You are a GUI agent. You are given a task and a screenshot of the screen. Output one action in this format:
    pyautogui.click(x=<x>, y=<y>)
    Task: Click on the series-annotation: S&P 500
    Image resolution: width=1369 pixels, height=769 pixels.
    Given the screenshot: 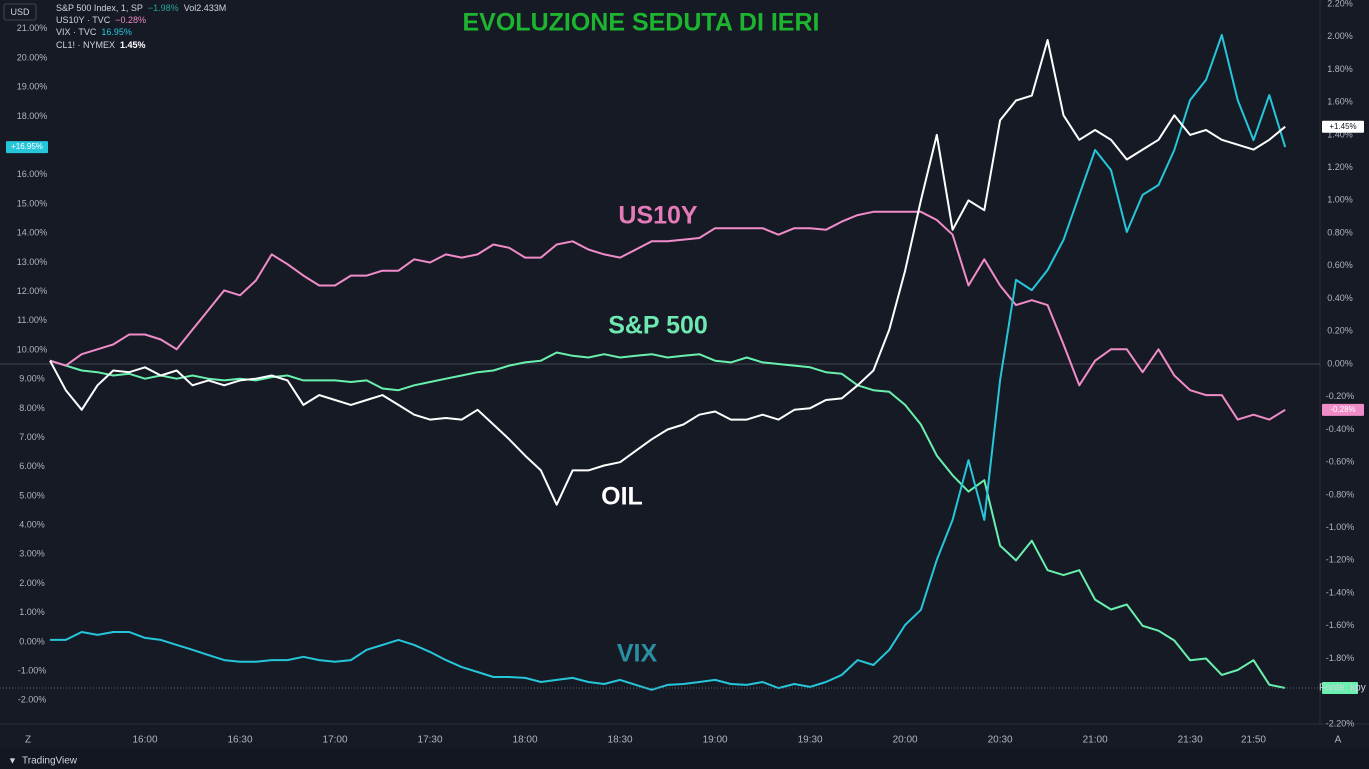 What is the action you would take?
    pyautogui.click(x=658, y=326)
    